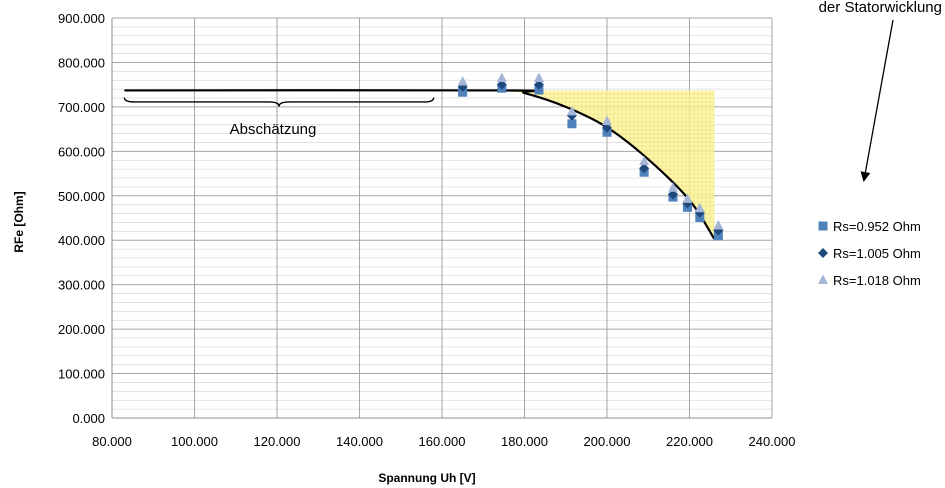  I want to click on y-tick-label: 800.000, so click(81, 62).